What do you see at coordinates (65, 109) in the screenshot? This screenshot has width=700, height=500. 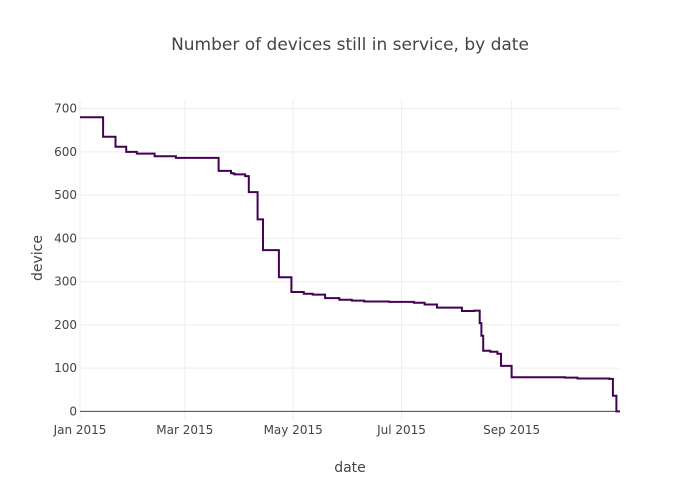 I see `y-tick-label: 700` at bounding box center [65, 109].